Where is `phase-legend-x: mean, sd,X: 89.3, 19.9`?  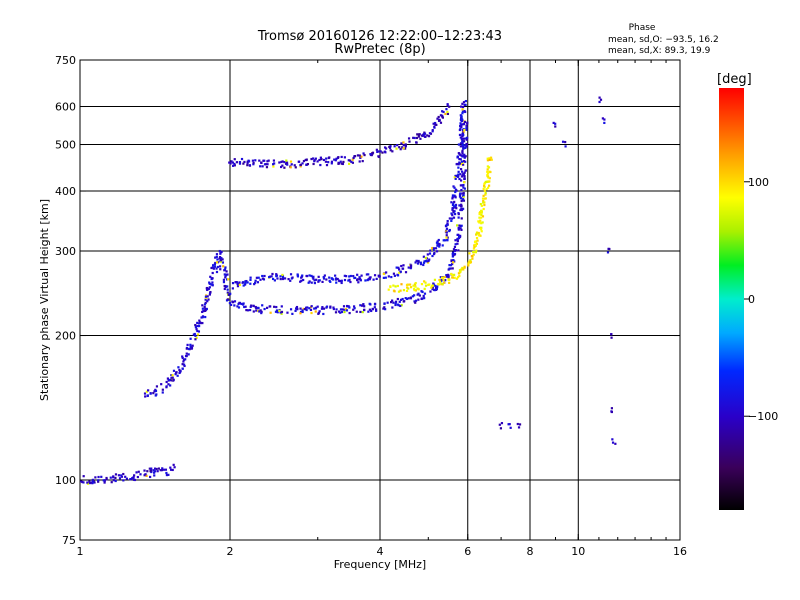 phase-legend-x: mean, sd,X: 89.3, 19.9 is located at coordinates (659, 51).